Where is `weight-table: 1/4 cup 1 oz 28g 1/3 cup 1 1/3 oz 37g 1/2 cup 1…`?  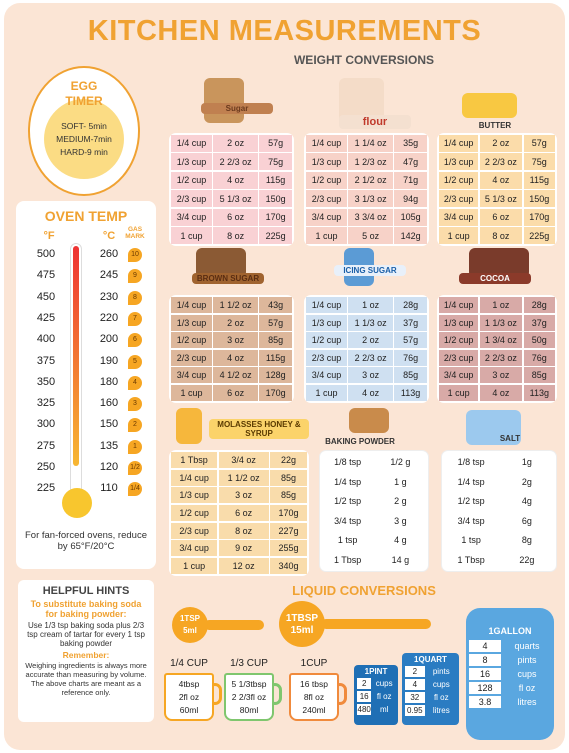 weight-table: 1/4 cup 1 oz 28g 1/3 cup 1 1/3 oz 37g 1/2 cup 1… is located at coordinates (497, 349).